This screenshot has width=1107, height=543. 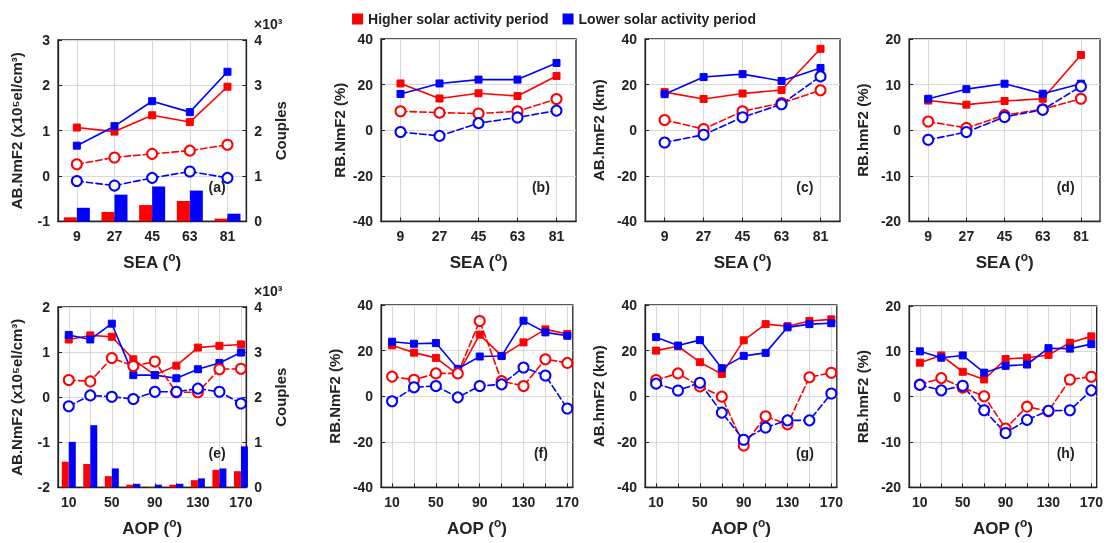 I want to click on annotation: (c), so click(x=805, y=187).